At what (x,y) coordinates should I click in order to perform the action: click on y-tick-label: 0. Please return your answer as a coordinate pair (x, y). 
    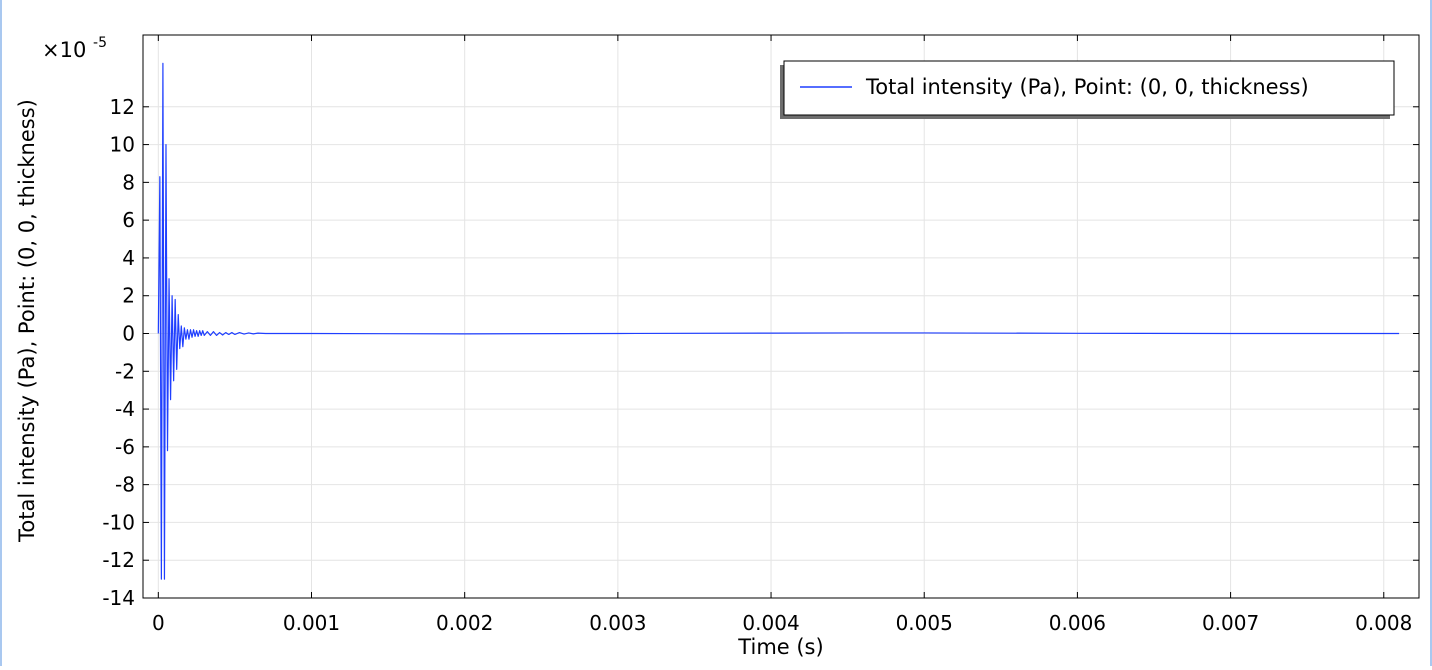
    Looking at the image, I should click on (128, 334).